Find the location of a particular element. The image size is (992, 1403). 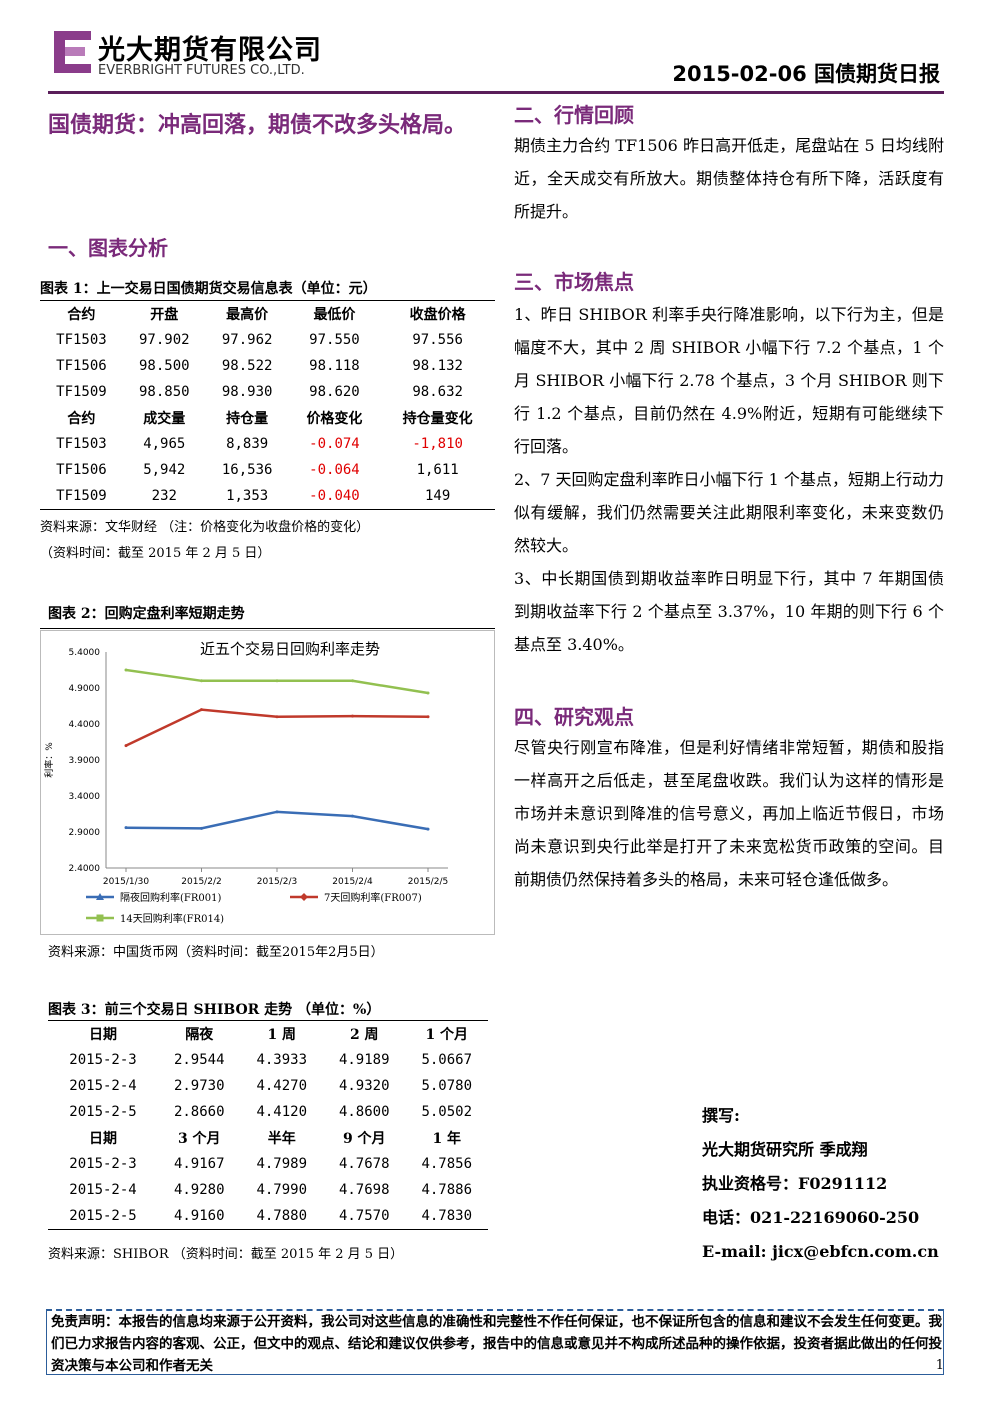

table-cell: 开盘 is located at coordinates (164, 313).